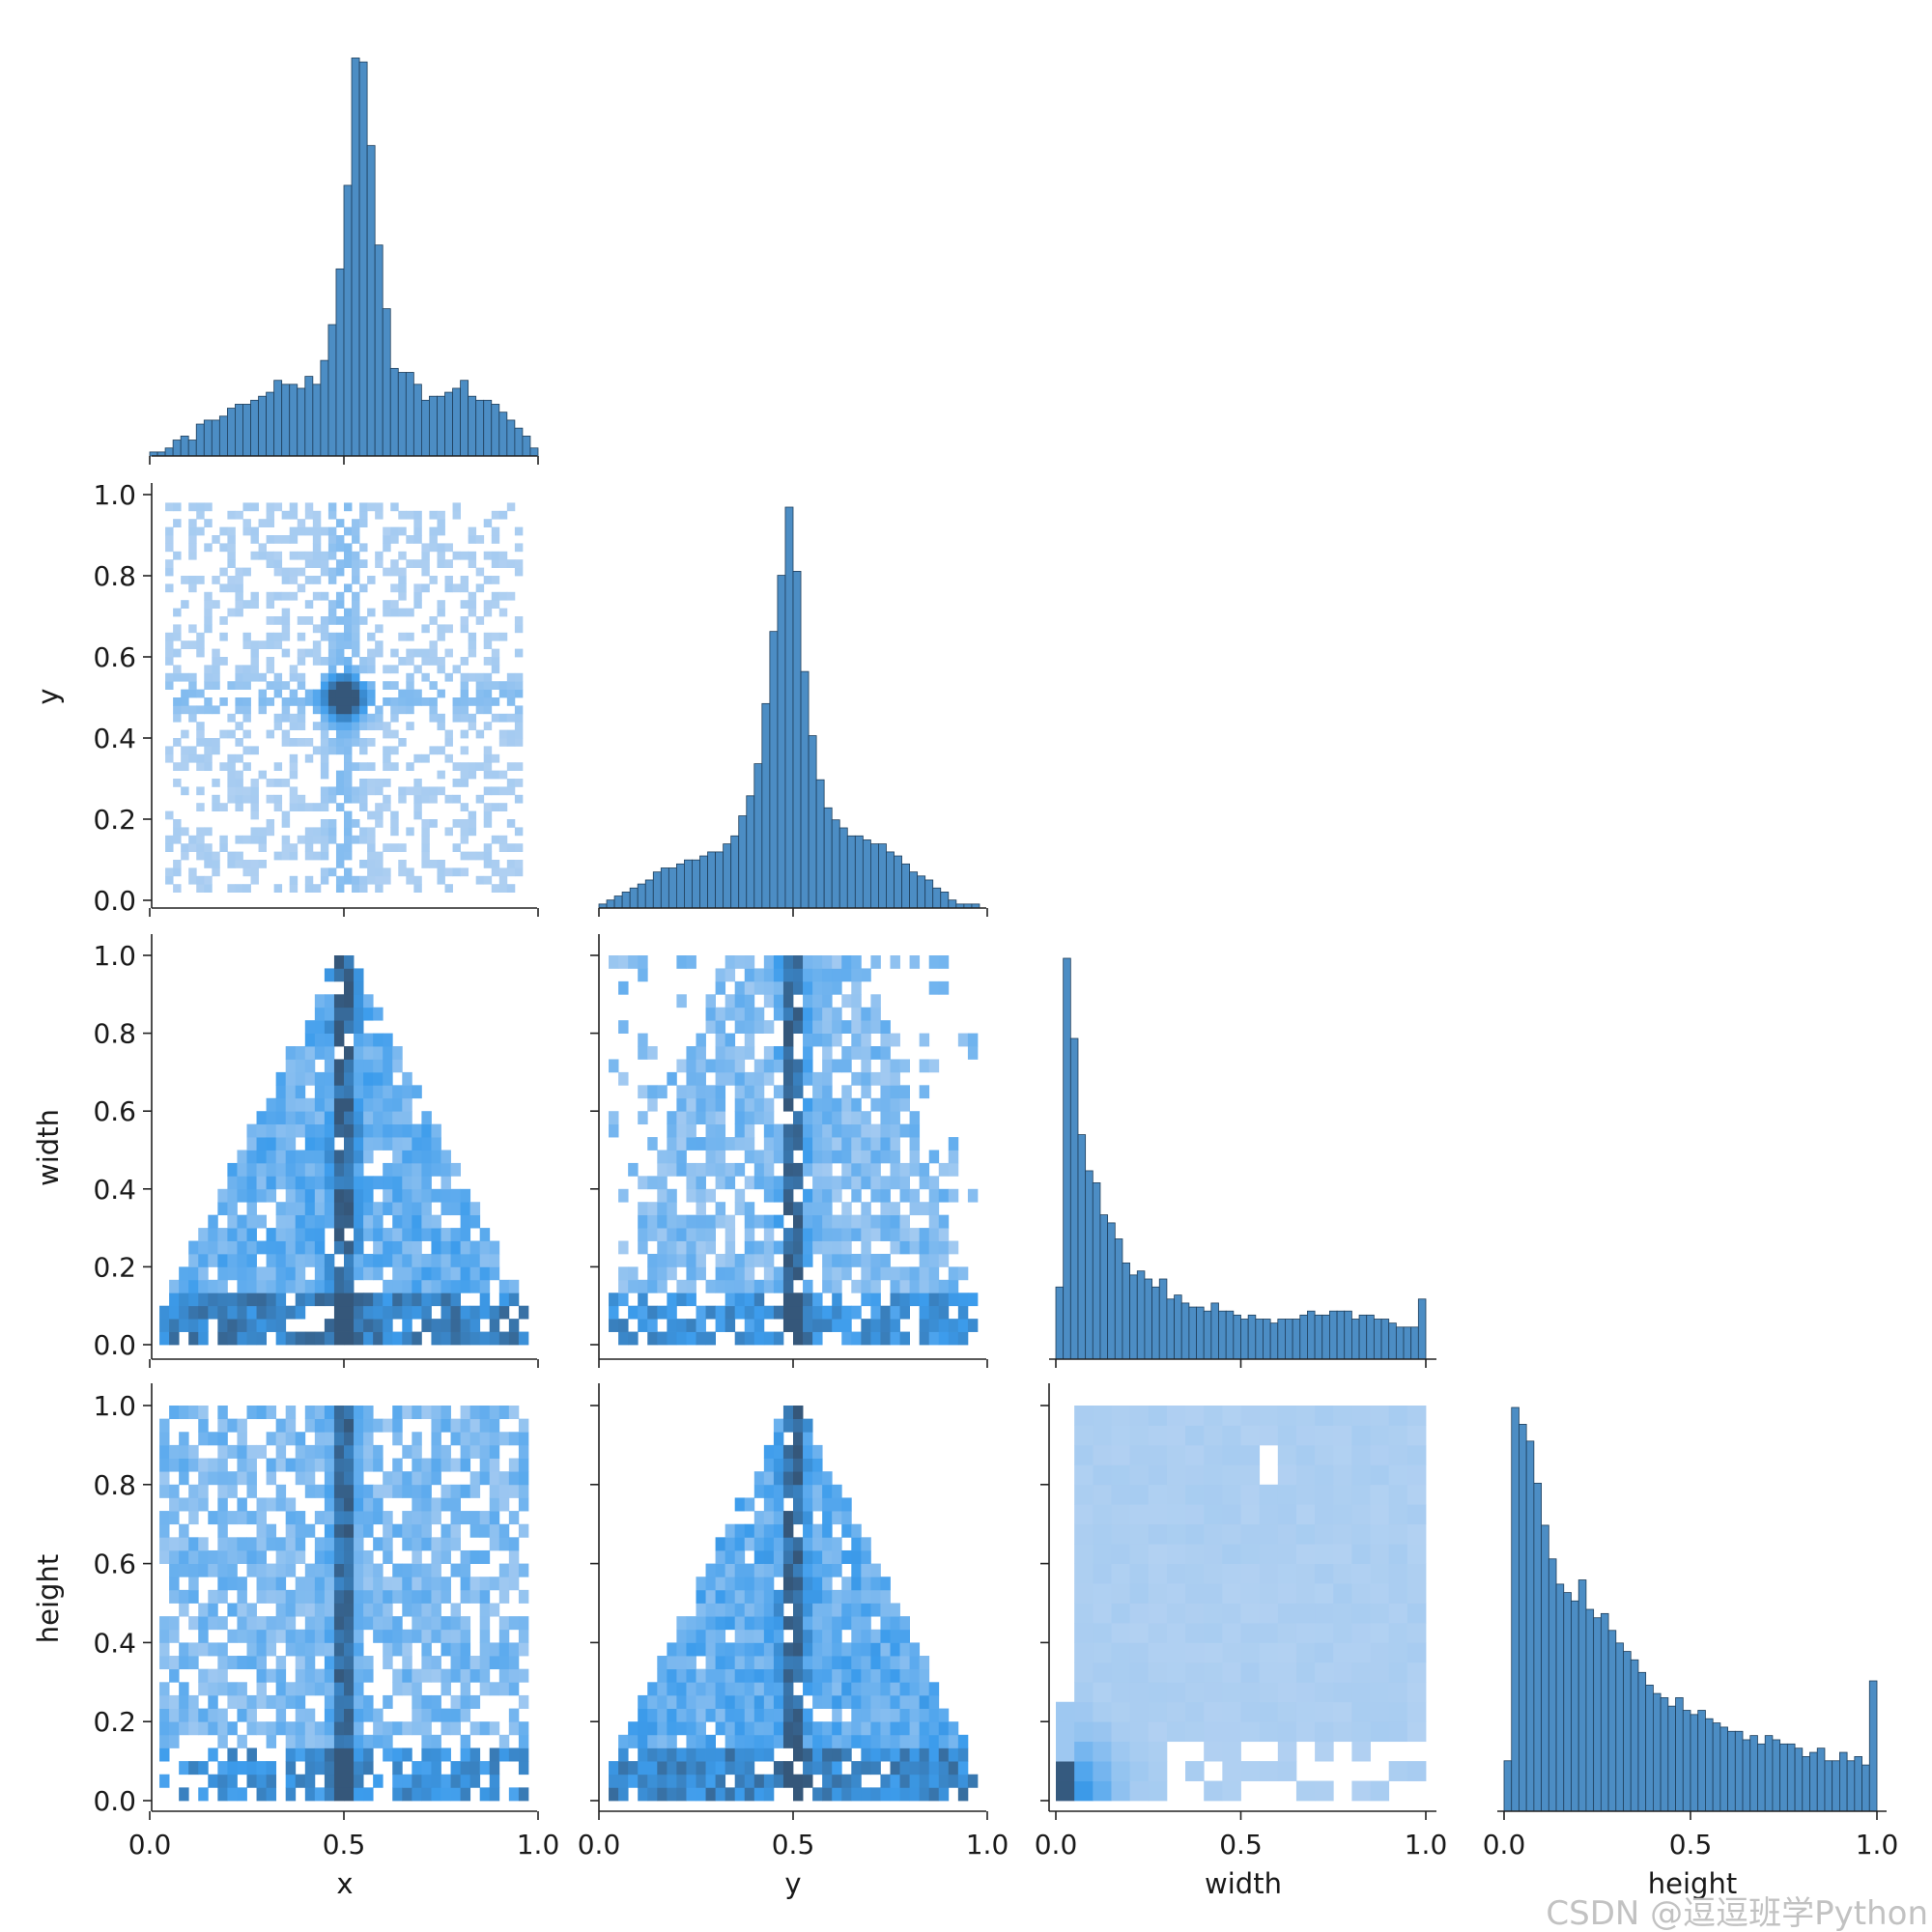  I want to click on y-tick-label: 0.6, so click(114, 1564).